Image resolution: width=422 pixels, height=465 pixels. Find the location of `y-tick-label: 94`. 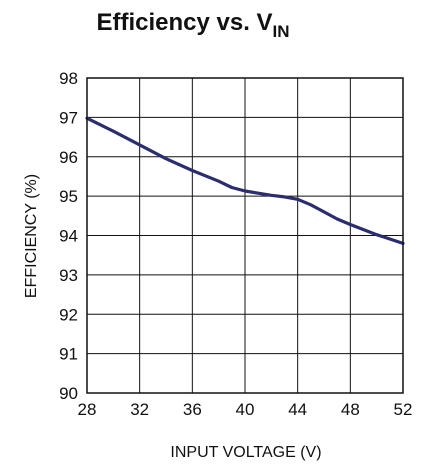

y-tick-label: 94 is located at coordinates (68, 236).